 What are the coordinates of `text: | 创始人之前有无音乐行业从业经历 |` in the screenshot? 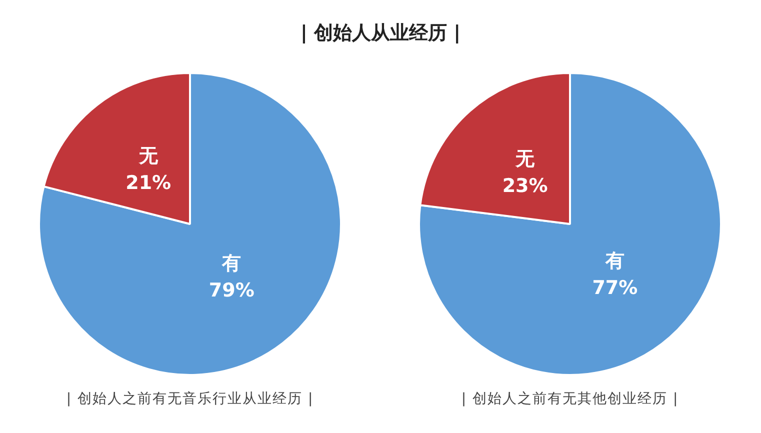 It's located at (190, 399).